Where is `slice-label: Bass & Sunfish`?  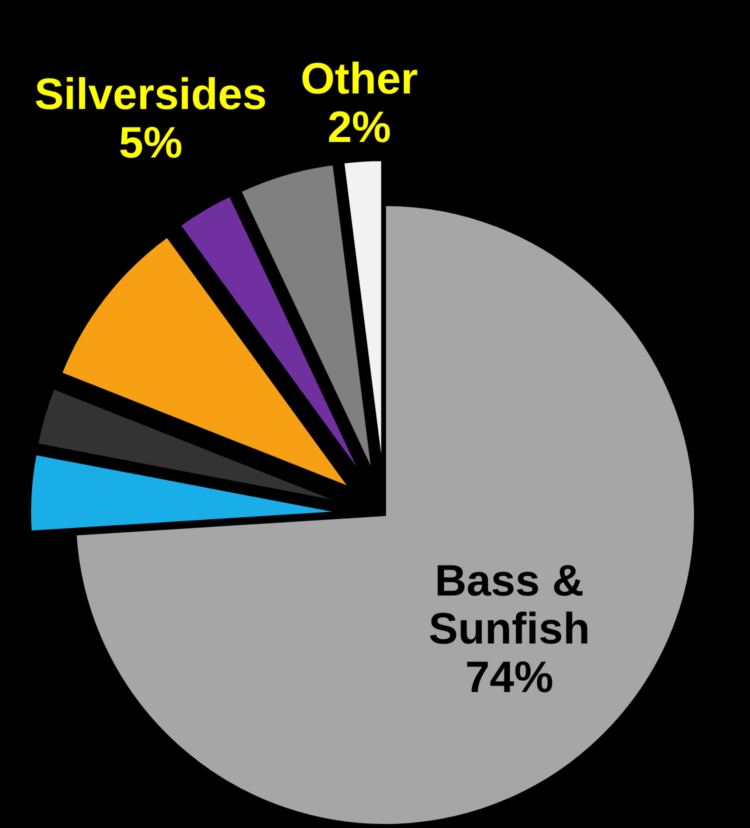 slice-label: Bass & Sunfish is located at coordinates (509, 605).